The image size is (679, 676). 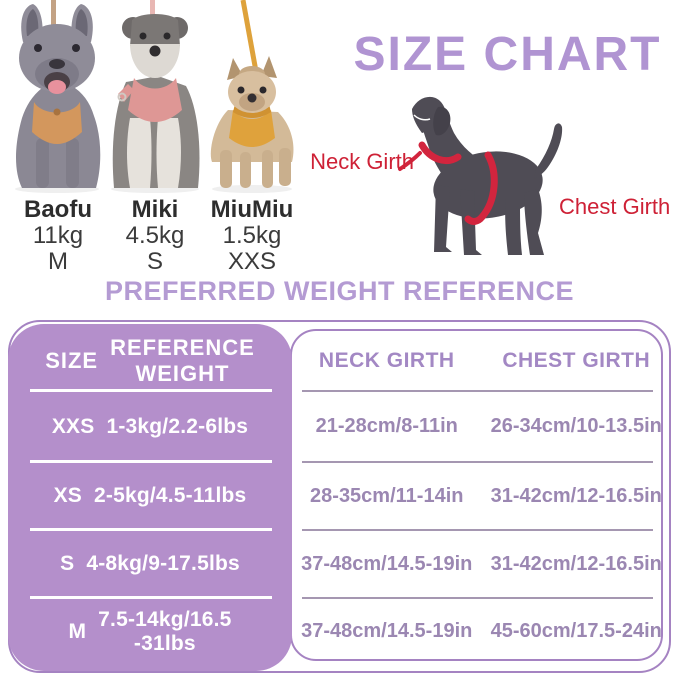 What do you see at coordinates (507, 54) in the screenshot?
I see `page-title: SIZE CHART` at bounding box center [507, 54].